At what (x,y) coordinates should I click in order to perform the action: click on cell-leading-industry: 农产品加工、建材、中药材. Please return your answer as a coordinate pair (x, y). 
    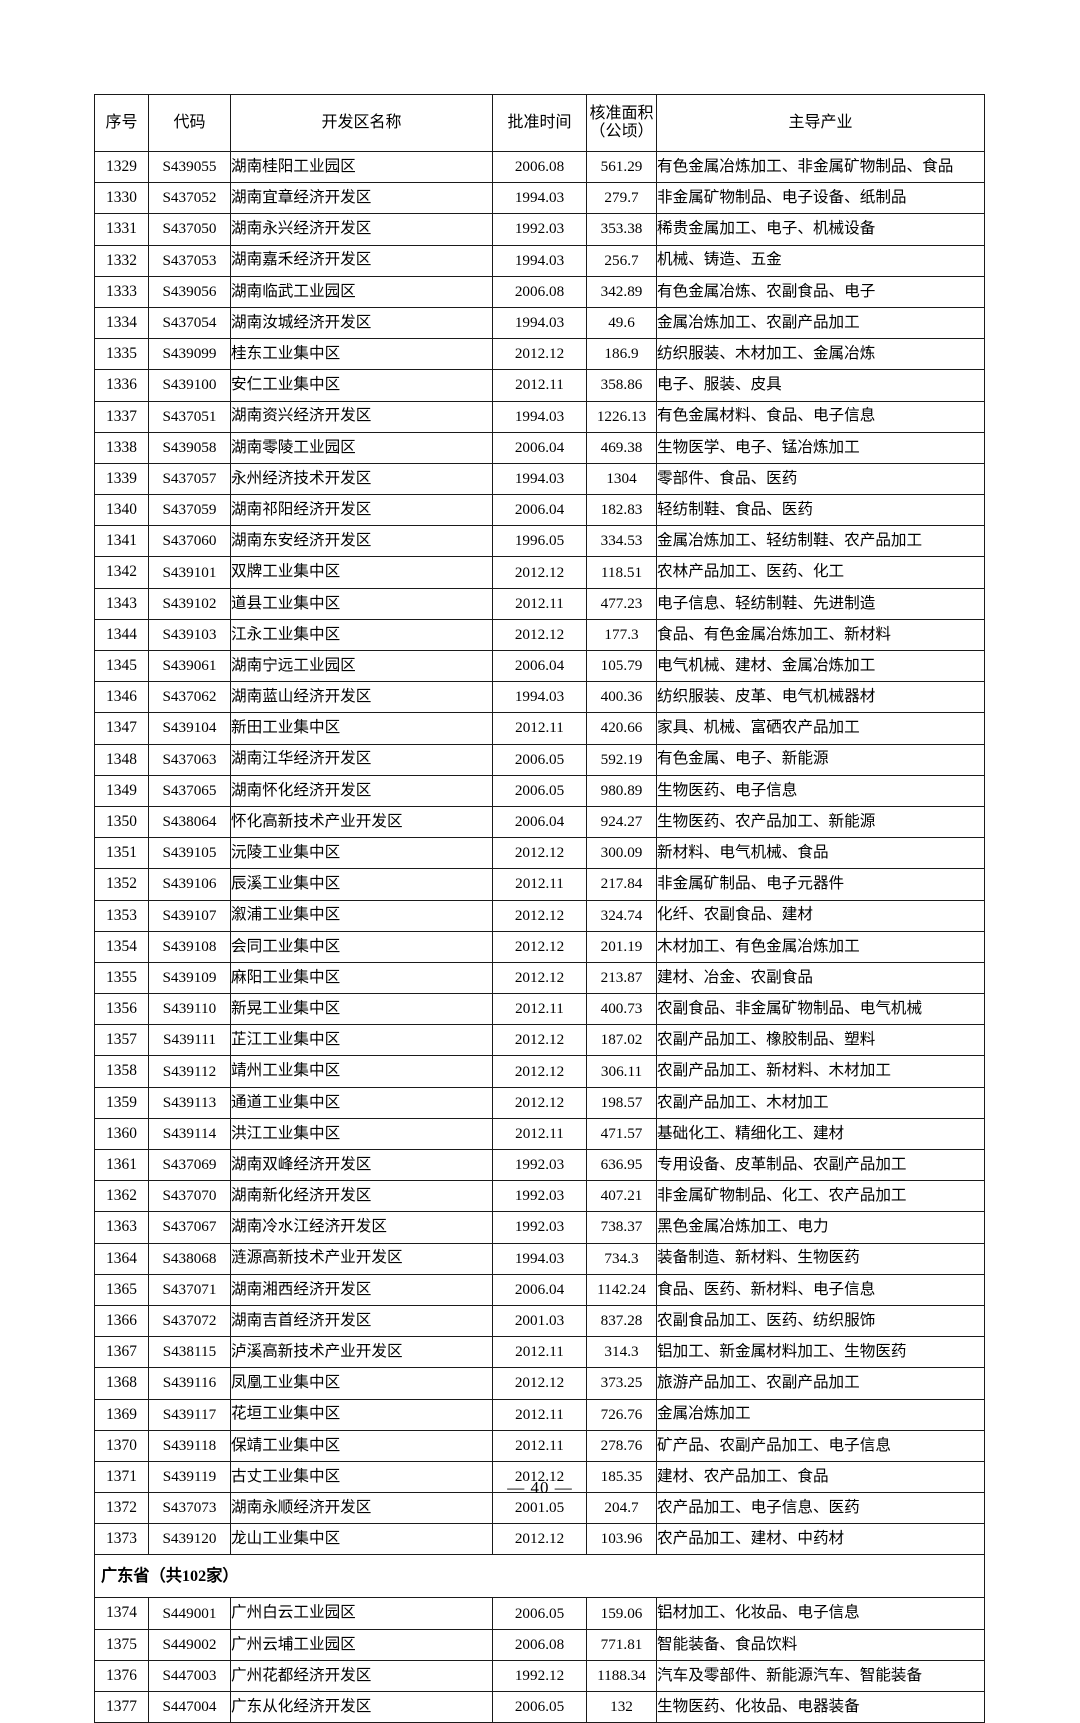
    Looking at the image, I should click on (820, 1539).